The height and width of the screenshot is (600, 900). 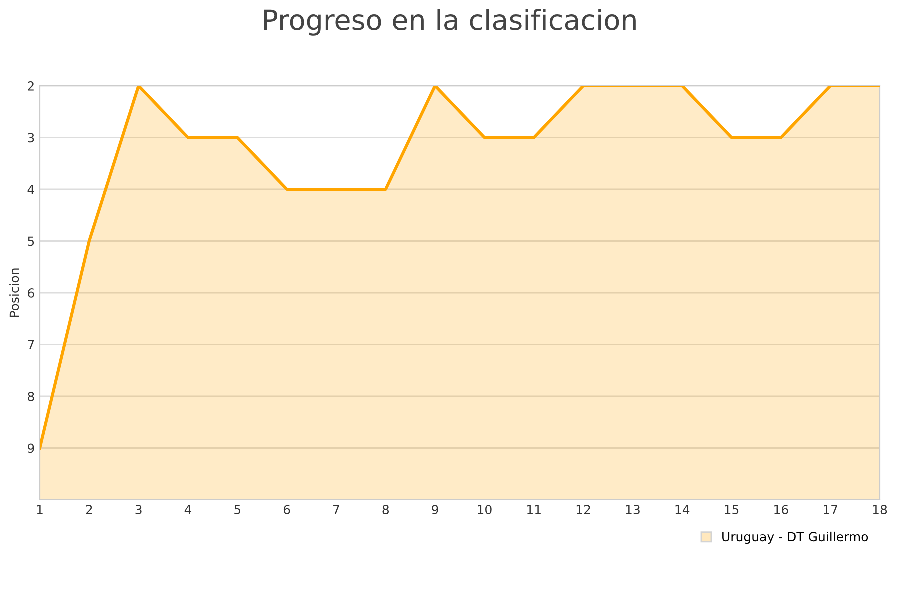 What do you see at coordinates (386, 510) in the screenshot?
I see `x-tick-label: 8` at bounding box center [386, 510].